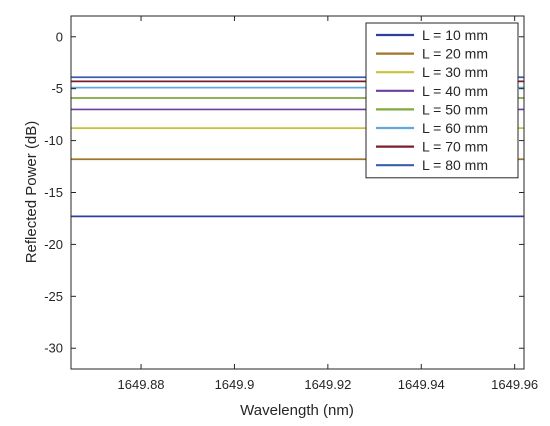 This screenshot has width=550, height=426. What do you see at coordinates (53, 140) in the screenshot?
I see `y-tick-label: -10` at bounding box center [53, 140].